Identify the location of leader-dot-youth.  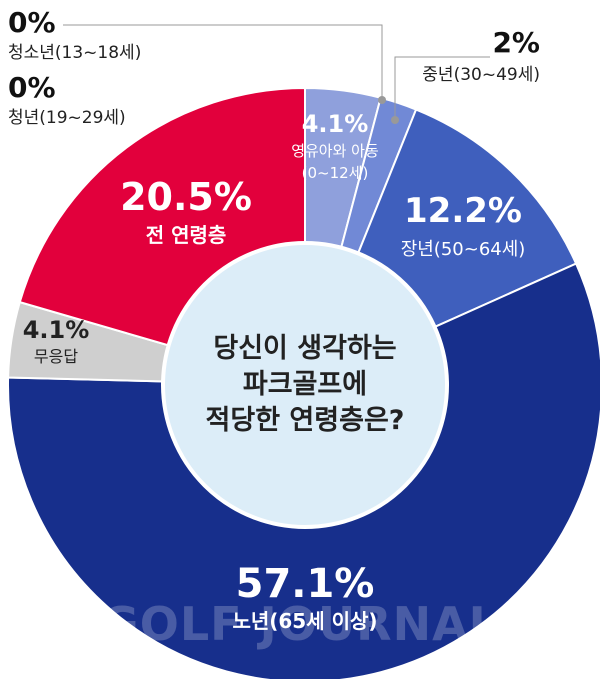
(382, 100).